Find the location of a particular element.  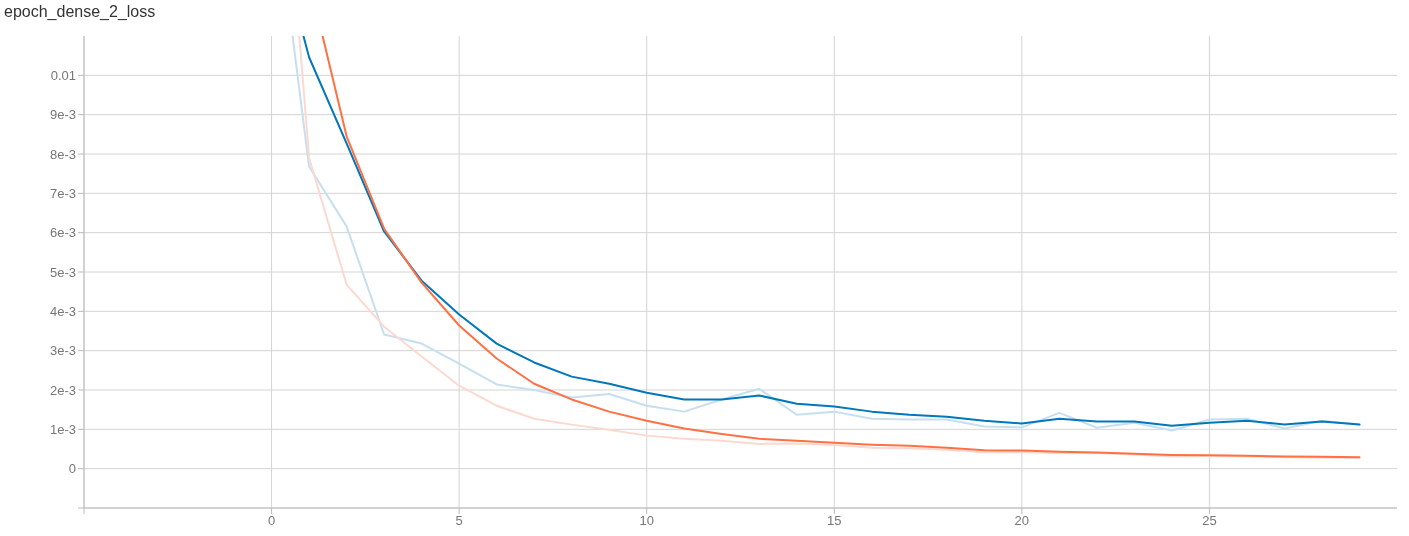

y-tick-label: 7e-3 is located at coordinates (62, 193).